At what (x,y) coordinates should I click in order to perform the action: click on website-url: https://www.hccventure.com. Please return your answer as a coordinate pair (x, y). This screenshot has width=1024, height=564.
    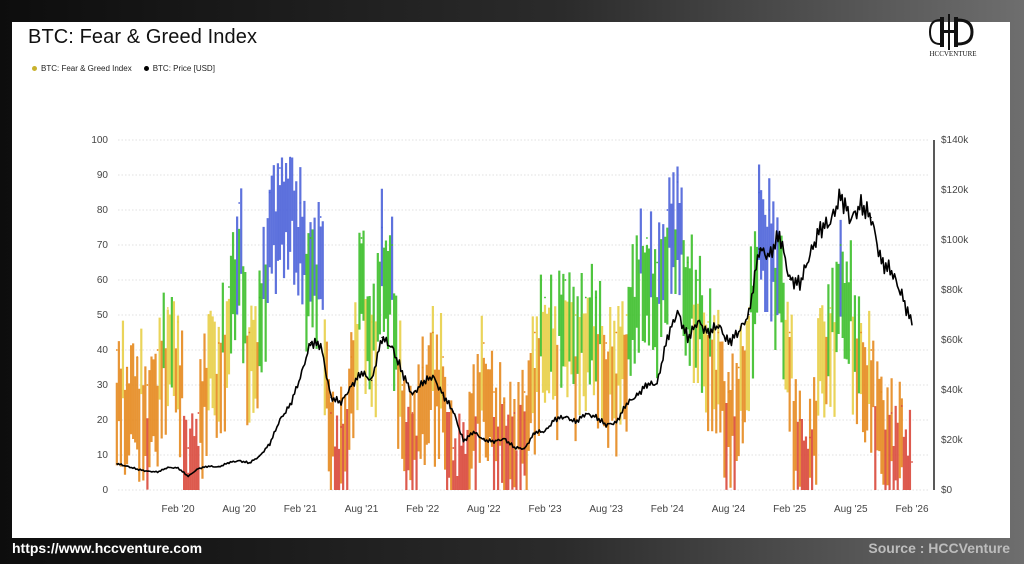
    Looking at the image, I should click on (107, 548).